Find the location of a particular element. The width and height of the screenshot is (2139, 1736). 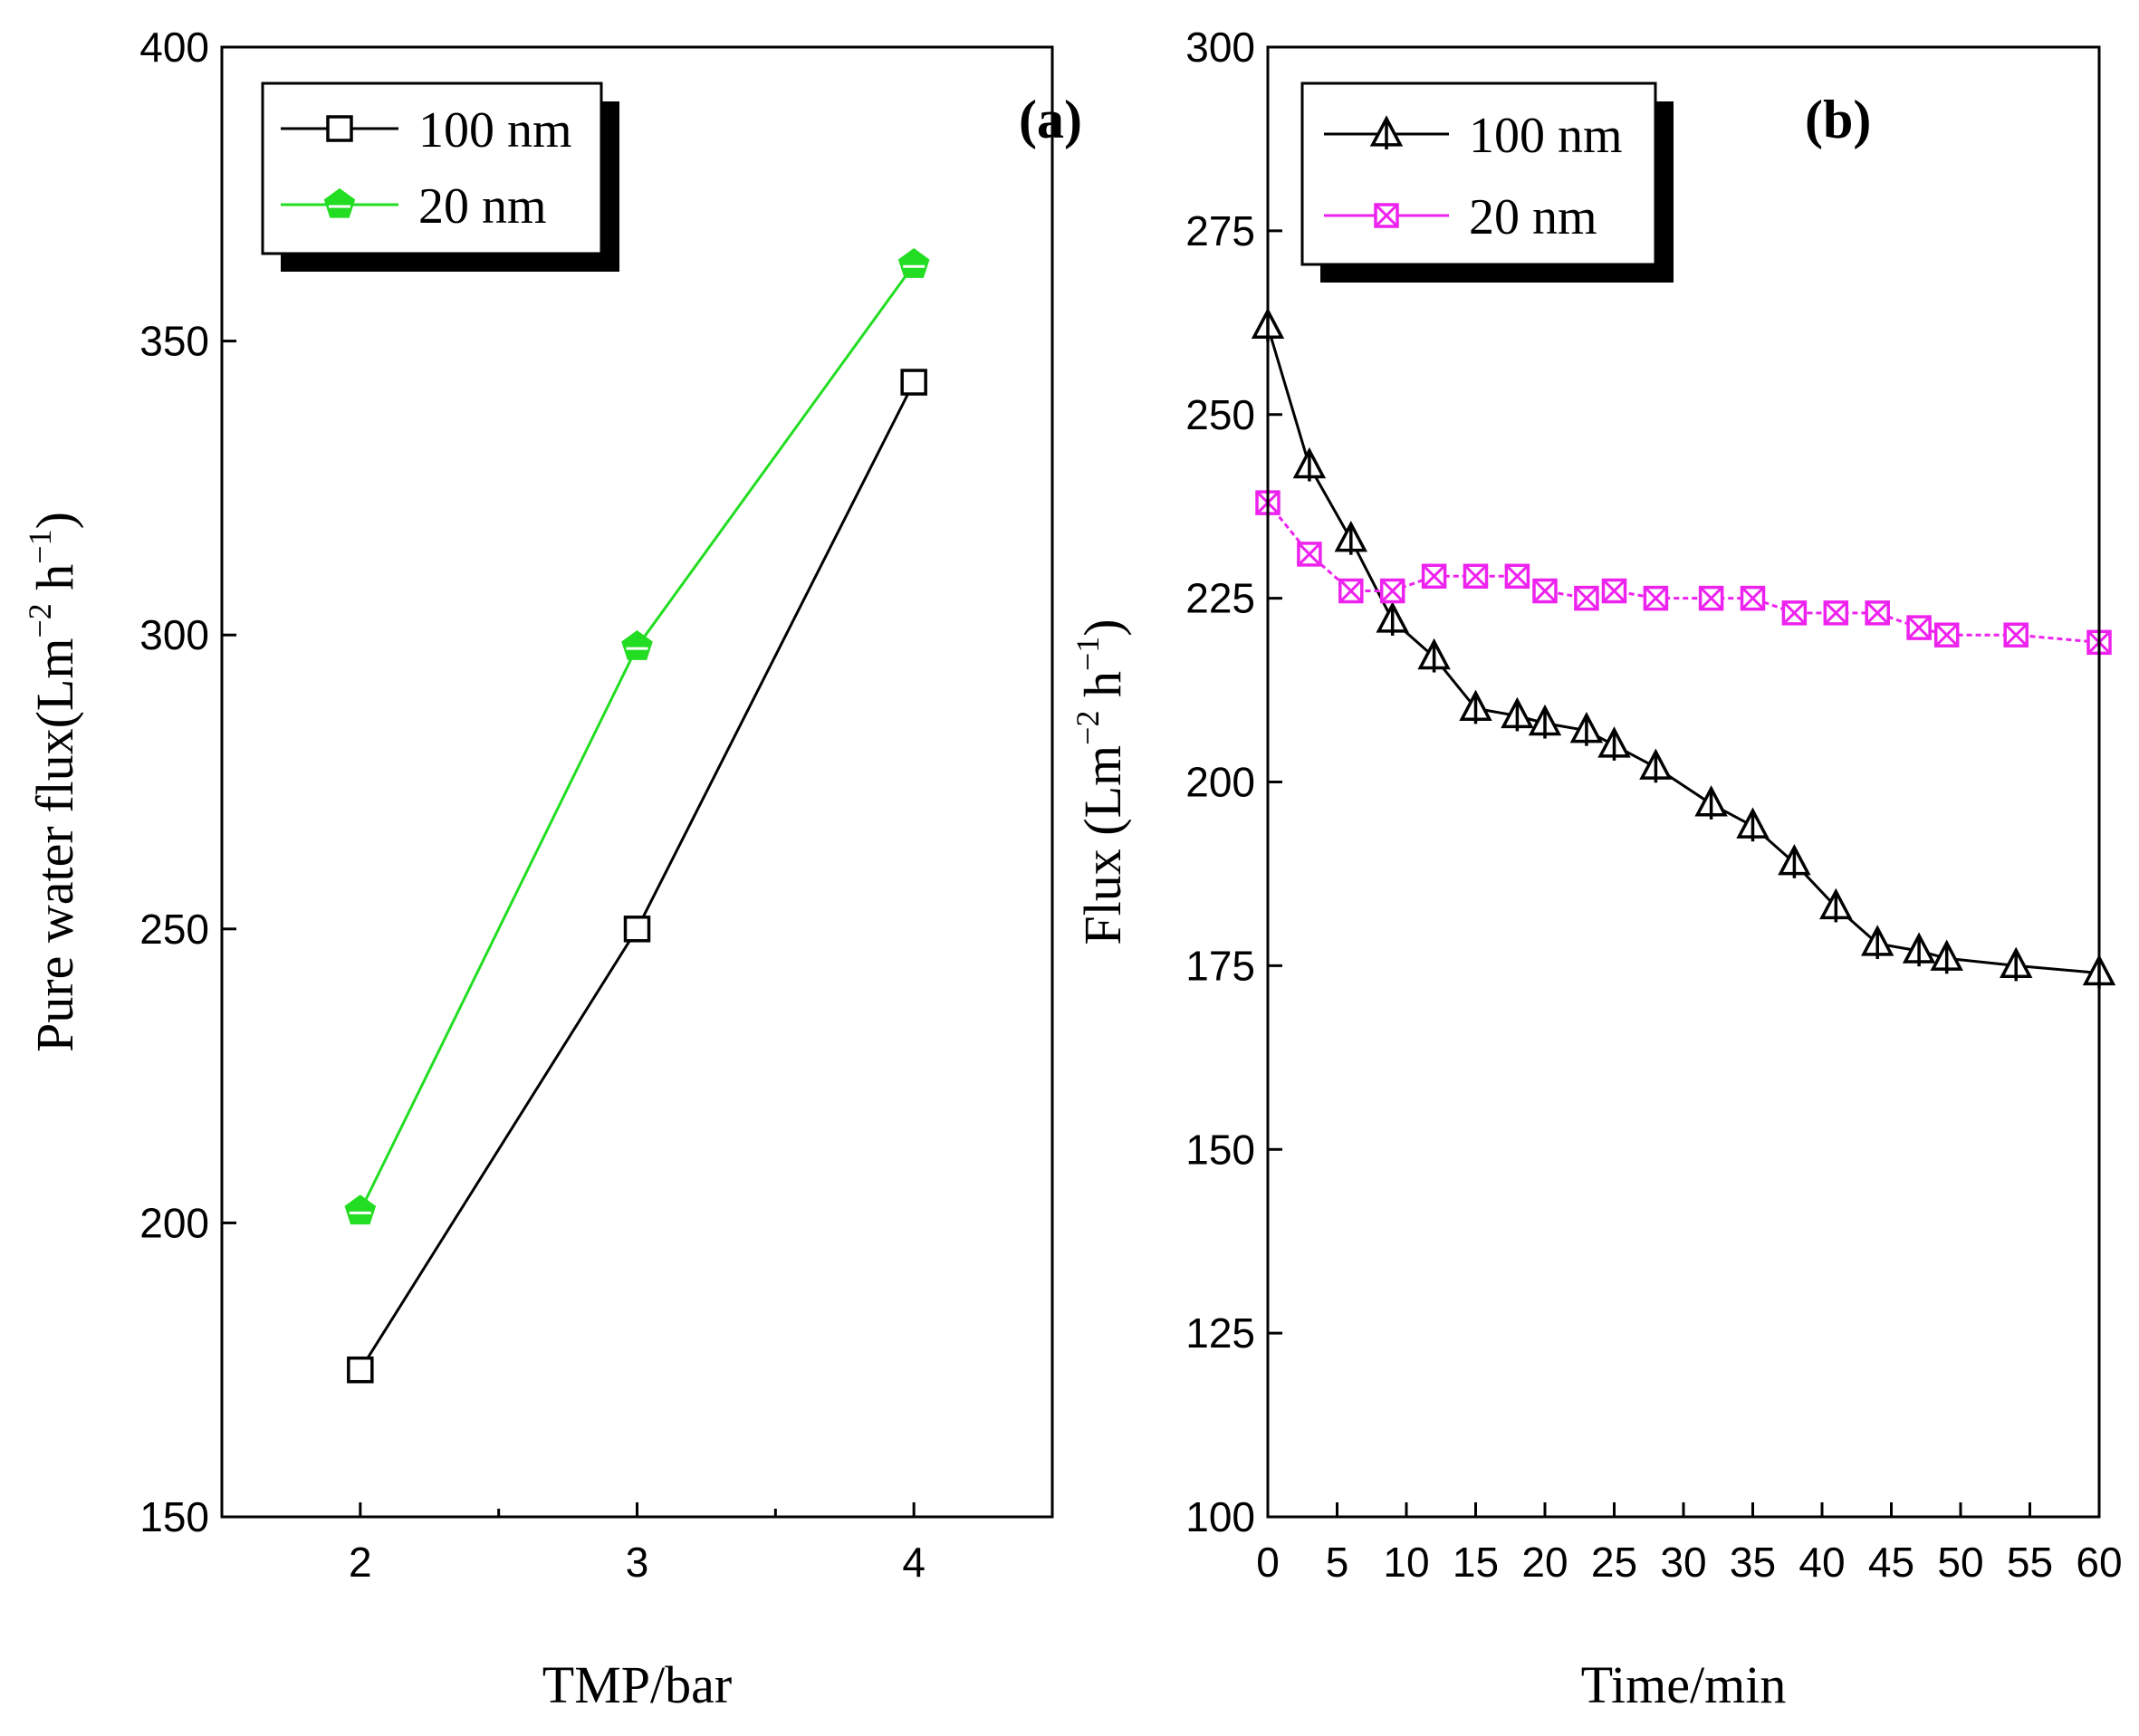

legend-marker-20nm-cross2 is located at coordinates (1386, 215).